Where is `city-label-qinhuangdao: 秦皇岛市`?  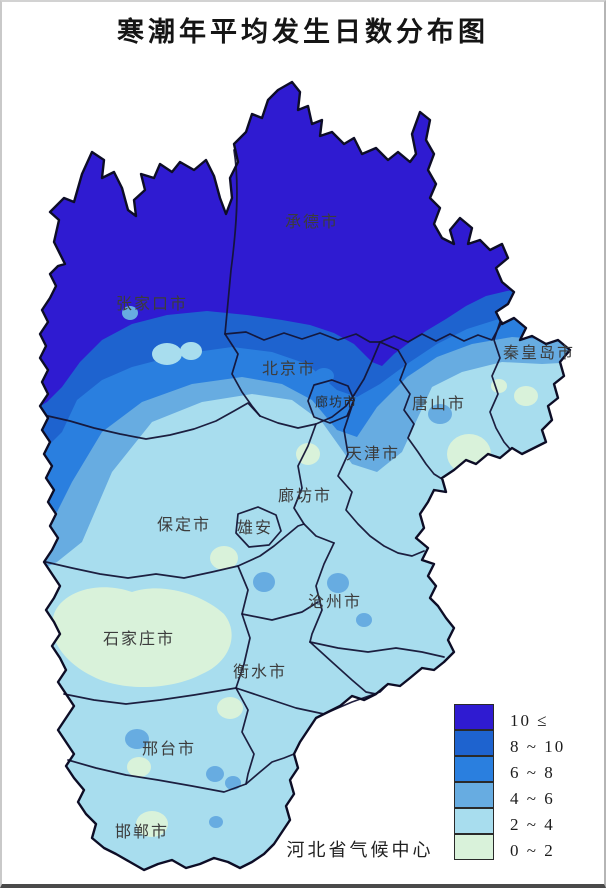 city-label-qinhuangdao: 秦皇岛市 is located at coordinates (539, 353).